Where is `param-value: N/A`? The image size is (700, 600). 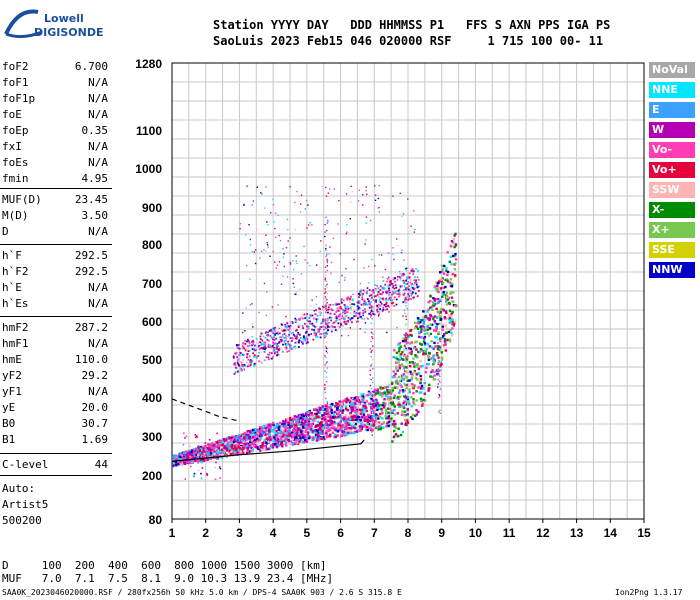
param-value: N/A is located at coordinates (98, 146).